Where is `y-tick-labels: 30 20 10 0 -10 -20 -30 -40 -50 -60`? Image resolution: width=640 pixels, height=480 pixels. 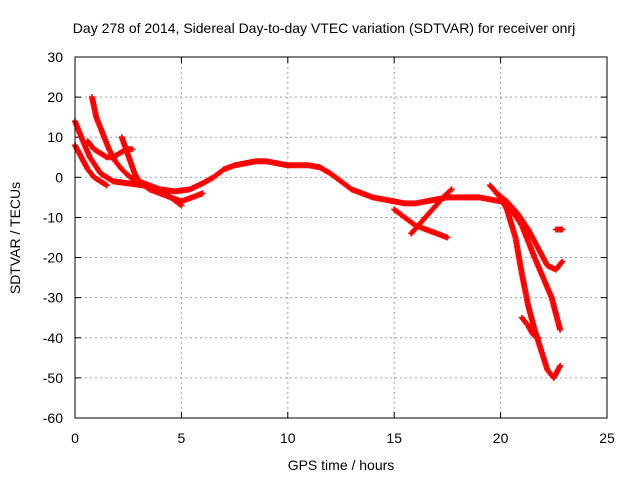
y-tick-labels: 30 20 10 0 -10 -20 -30 -40 -50 -60 is located at coordinates (53, 237).